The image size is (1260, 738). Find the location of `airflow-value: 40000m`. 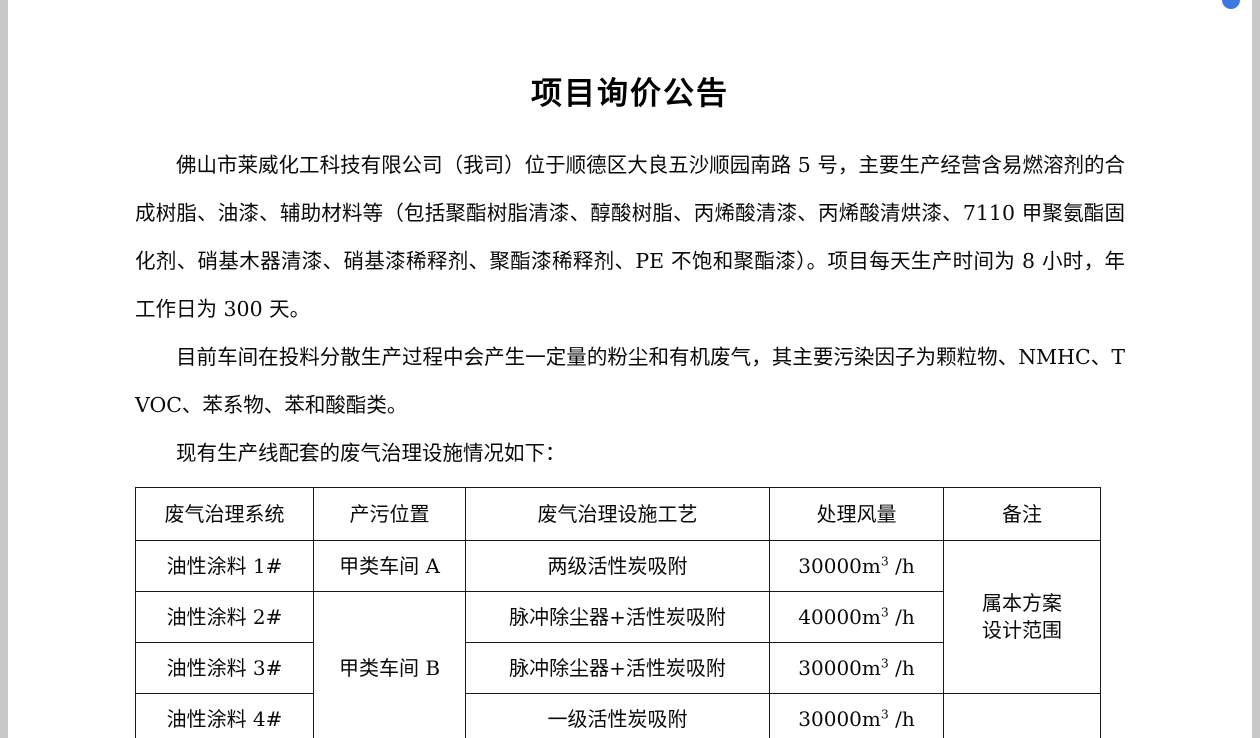

airflow-value: 40000m is located at coordinates (839, 616).